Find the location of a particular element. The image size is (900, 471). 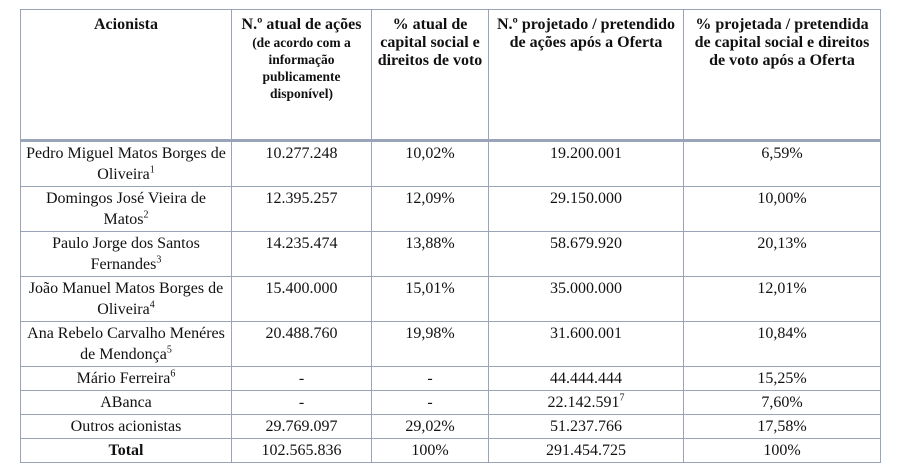

shareholder-name-cell: João Manuel Matos Borges de Oliveira4 is located at coordinates (126, 299).